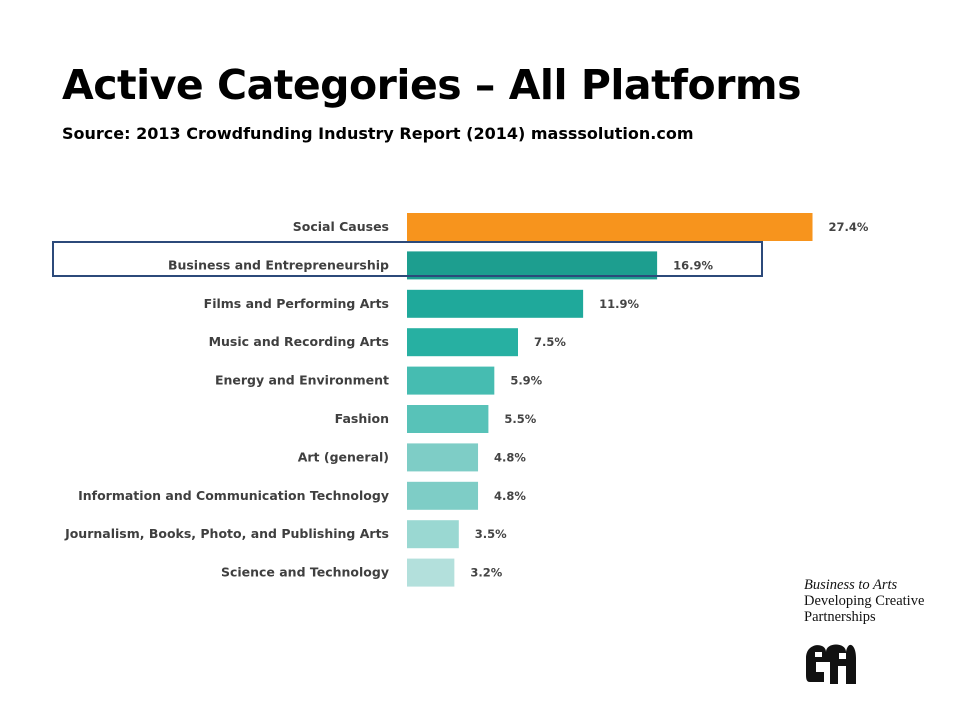 This screenshot has width=960, height=720. What do you see at coordinates (233, 495) in the screenshot?
I see `category-label: Information and Communication Technology` at bounding box center [233, 495].